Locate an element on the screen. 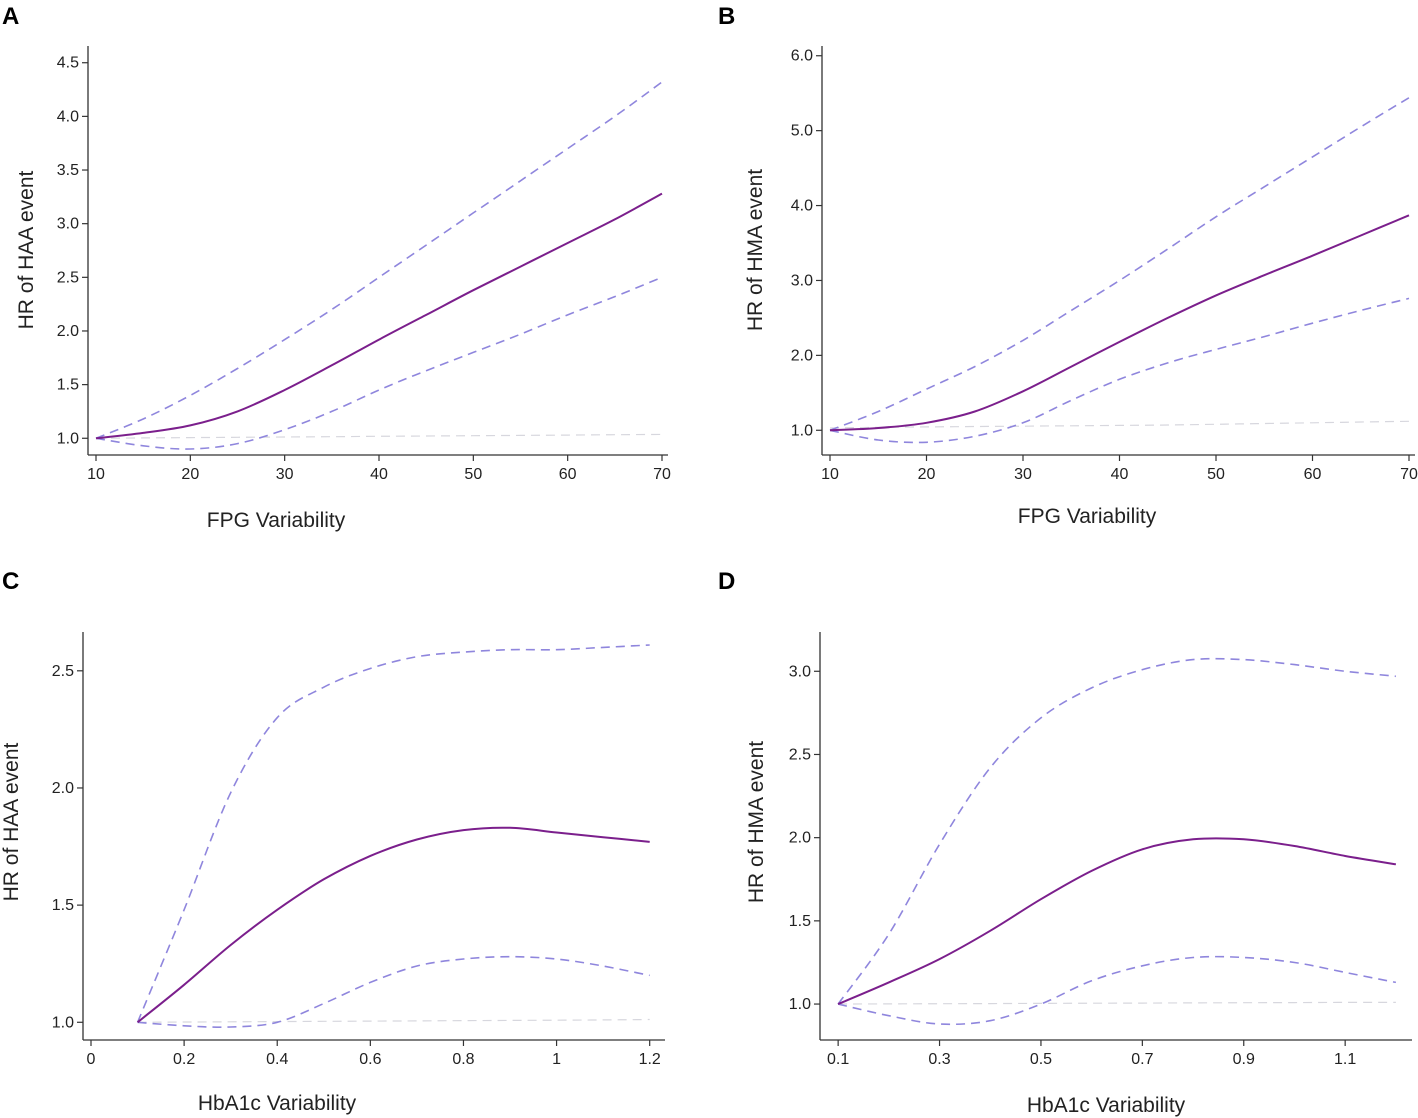 This screenshot has height=1118, width=1418. x-tick-label: 0.3 is located at coordinates (939, 1059).